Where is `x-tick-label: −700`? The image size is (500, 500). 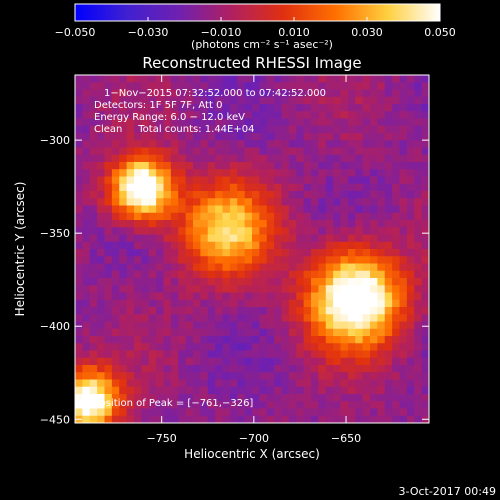 x-tick-label: −700 is located at coordinates (254, 438).